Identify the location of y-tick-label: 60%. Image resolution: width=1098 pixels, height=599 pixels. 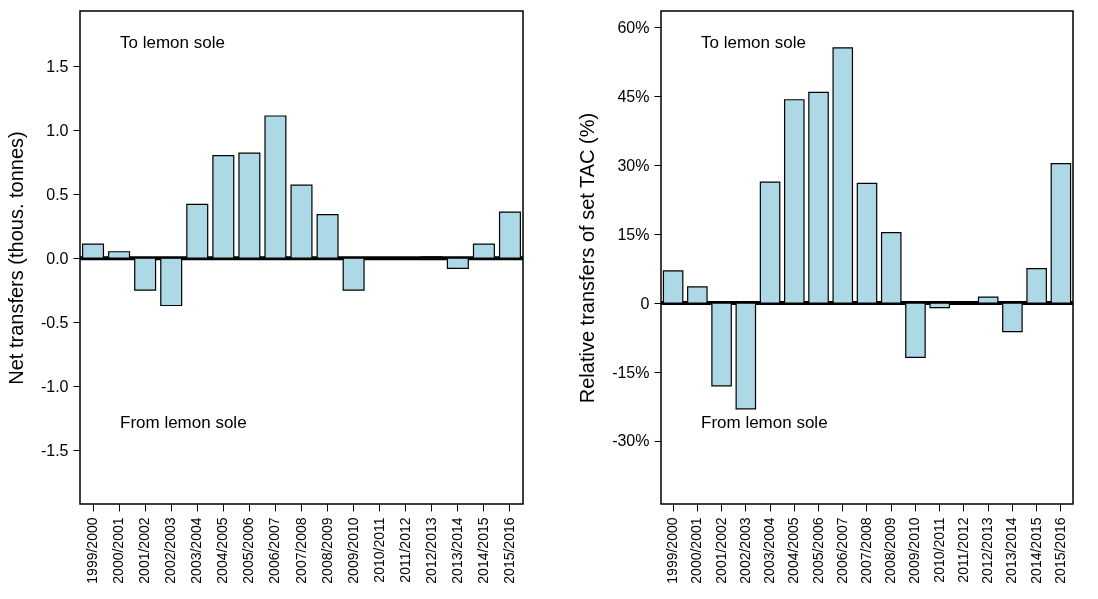
(633, 27).